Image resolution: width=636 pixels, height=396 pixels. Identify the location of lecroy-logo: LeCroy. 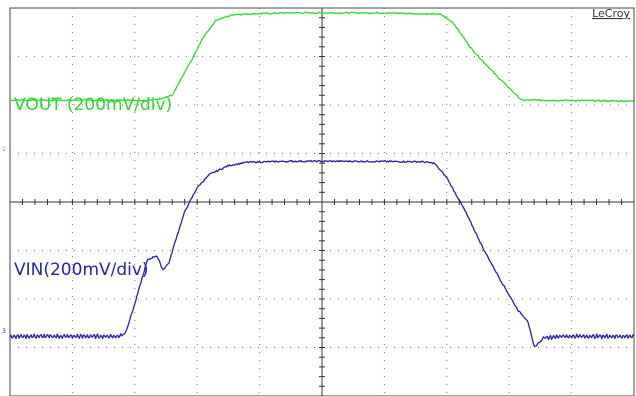
(611, 13).